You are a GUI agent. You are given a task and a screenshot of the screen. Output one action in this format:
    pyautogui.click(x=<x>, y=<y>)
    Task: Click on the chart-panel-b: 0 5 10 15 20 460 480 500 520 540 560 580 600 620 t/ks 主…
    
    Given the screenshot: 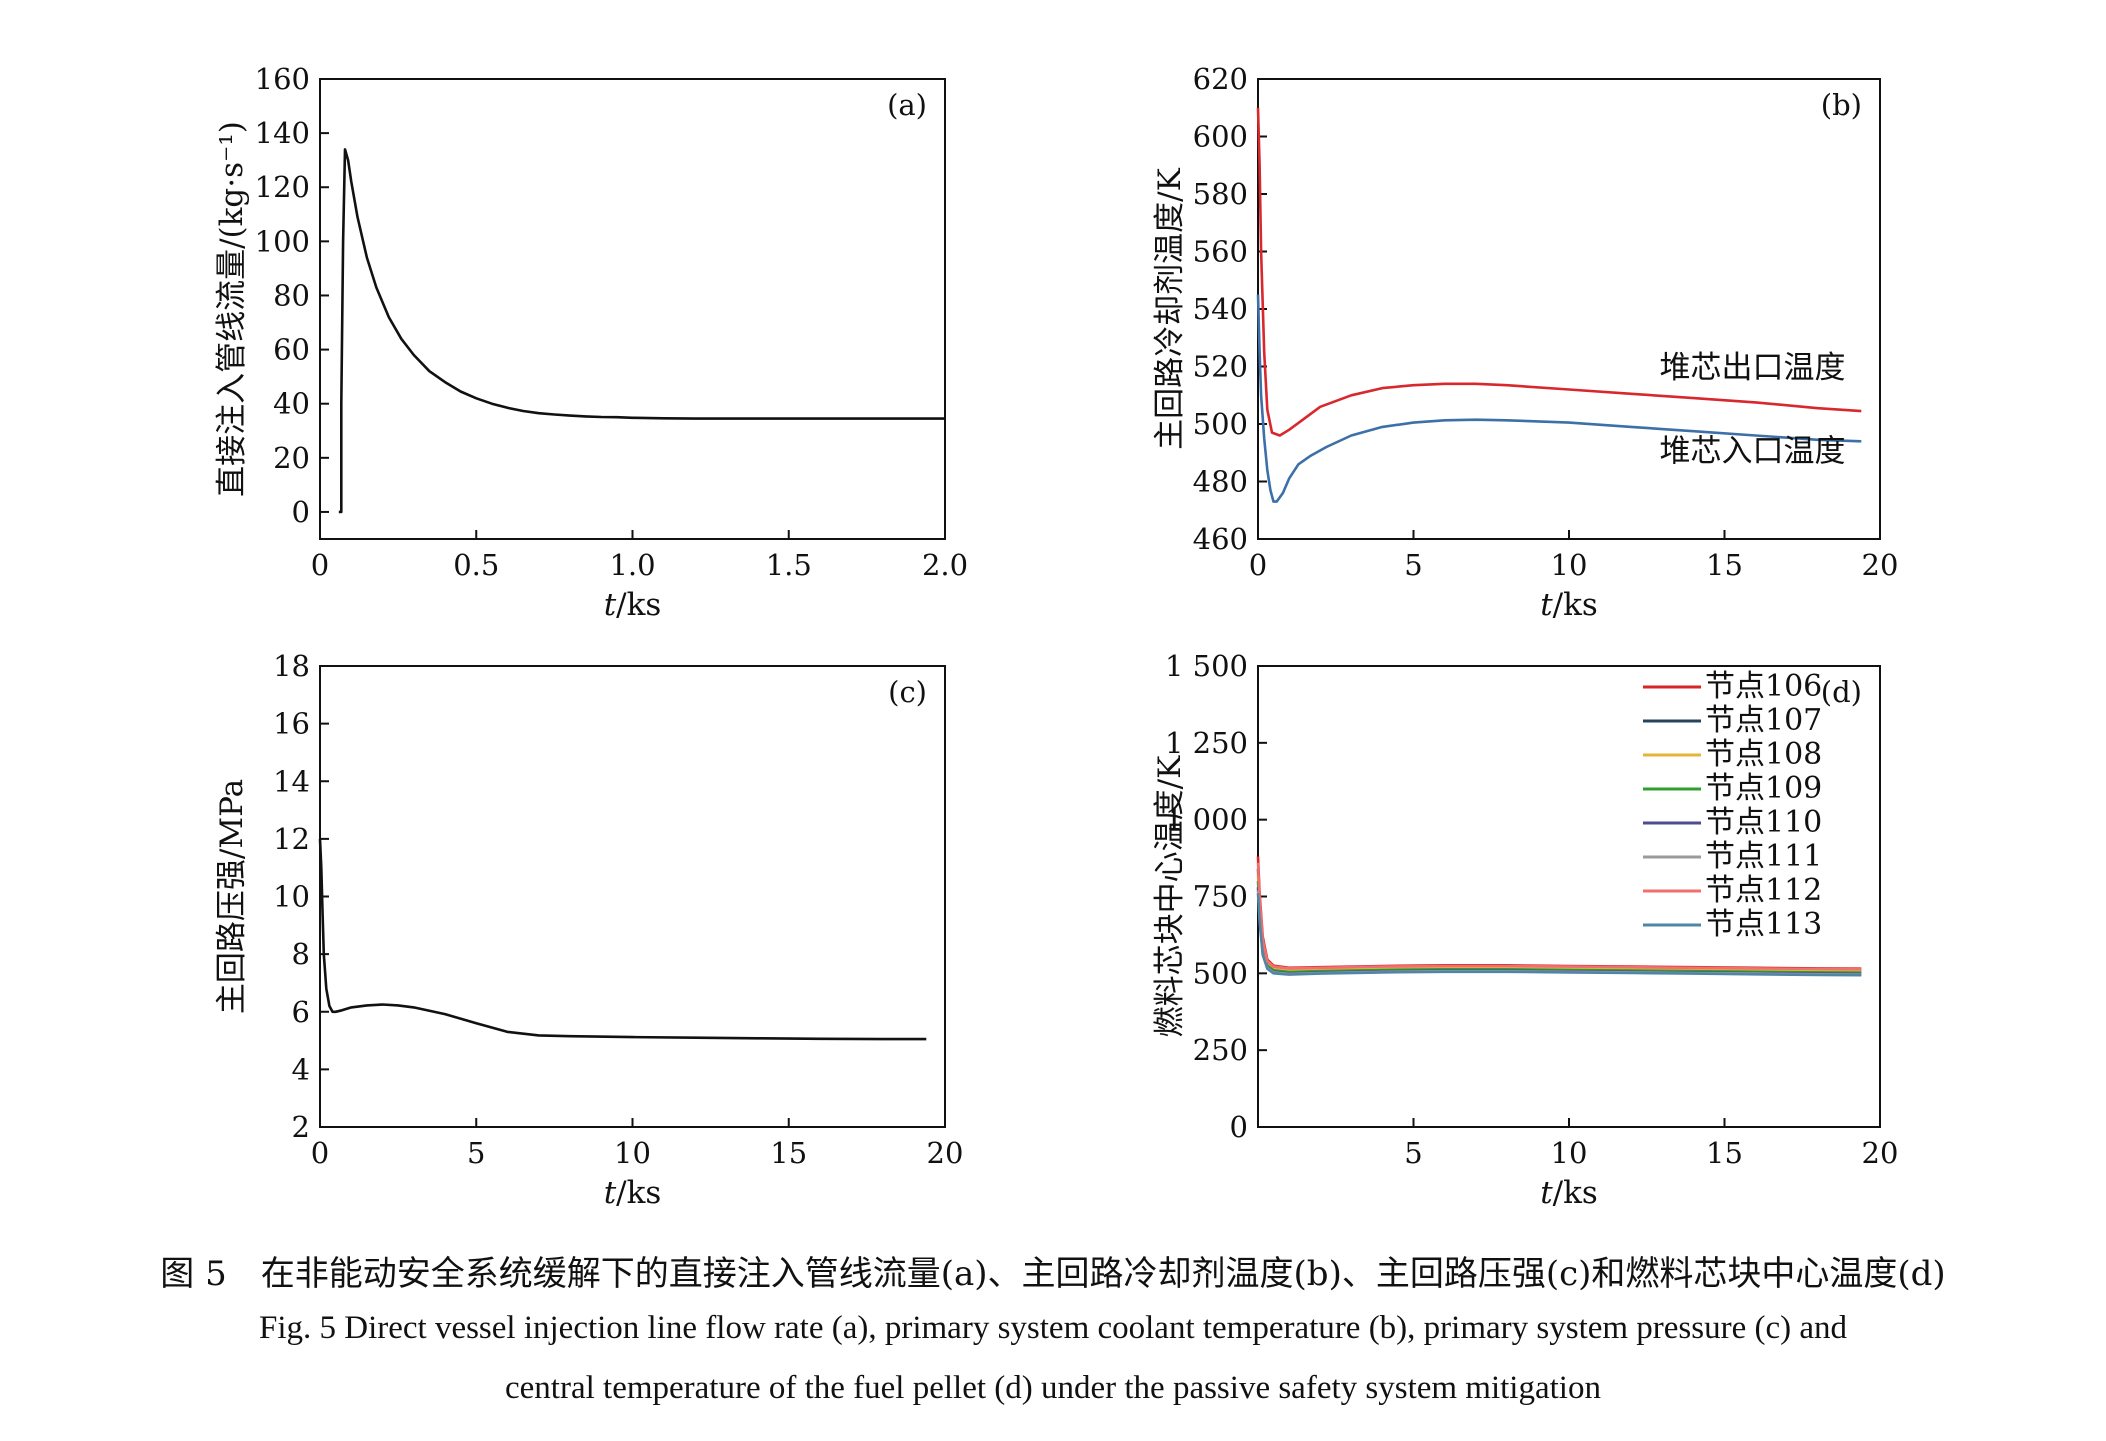 What is the action you would take?
    pyautogui.click(x=1525, y=342)
    